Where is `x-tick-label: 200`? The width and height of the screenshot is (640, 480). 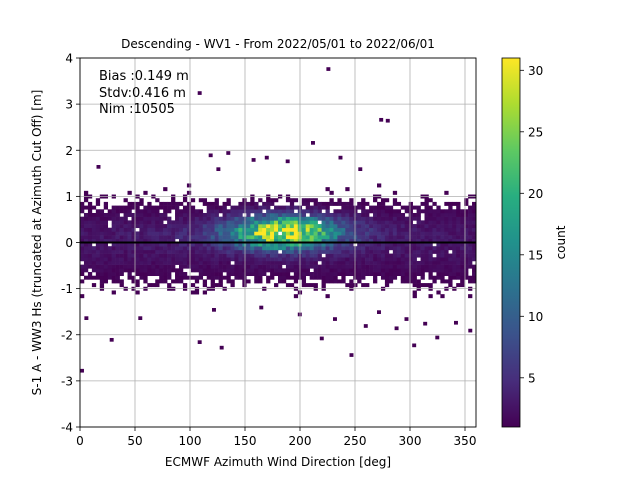
x-tick-label: 200 is located at coordinates (300, 441).